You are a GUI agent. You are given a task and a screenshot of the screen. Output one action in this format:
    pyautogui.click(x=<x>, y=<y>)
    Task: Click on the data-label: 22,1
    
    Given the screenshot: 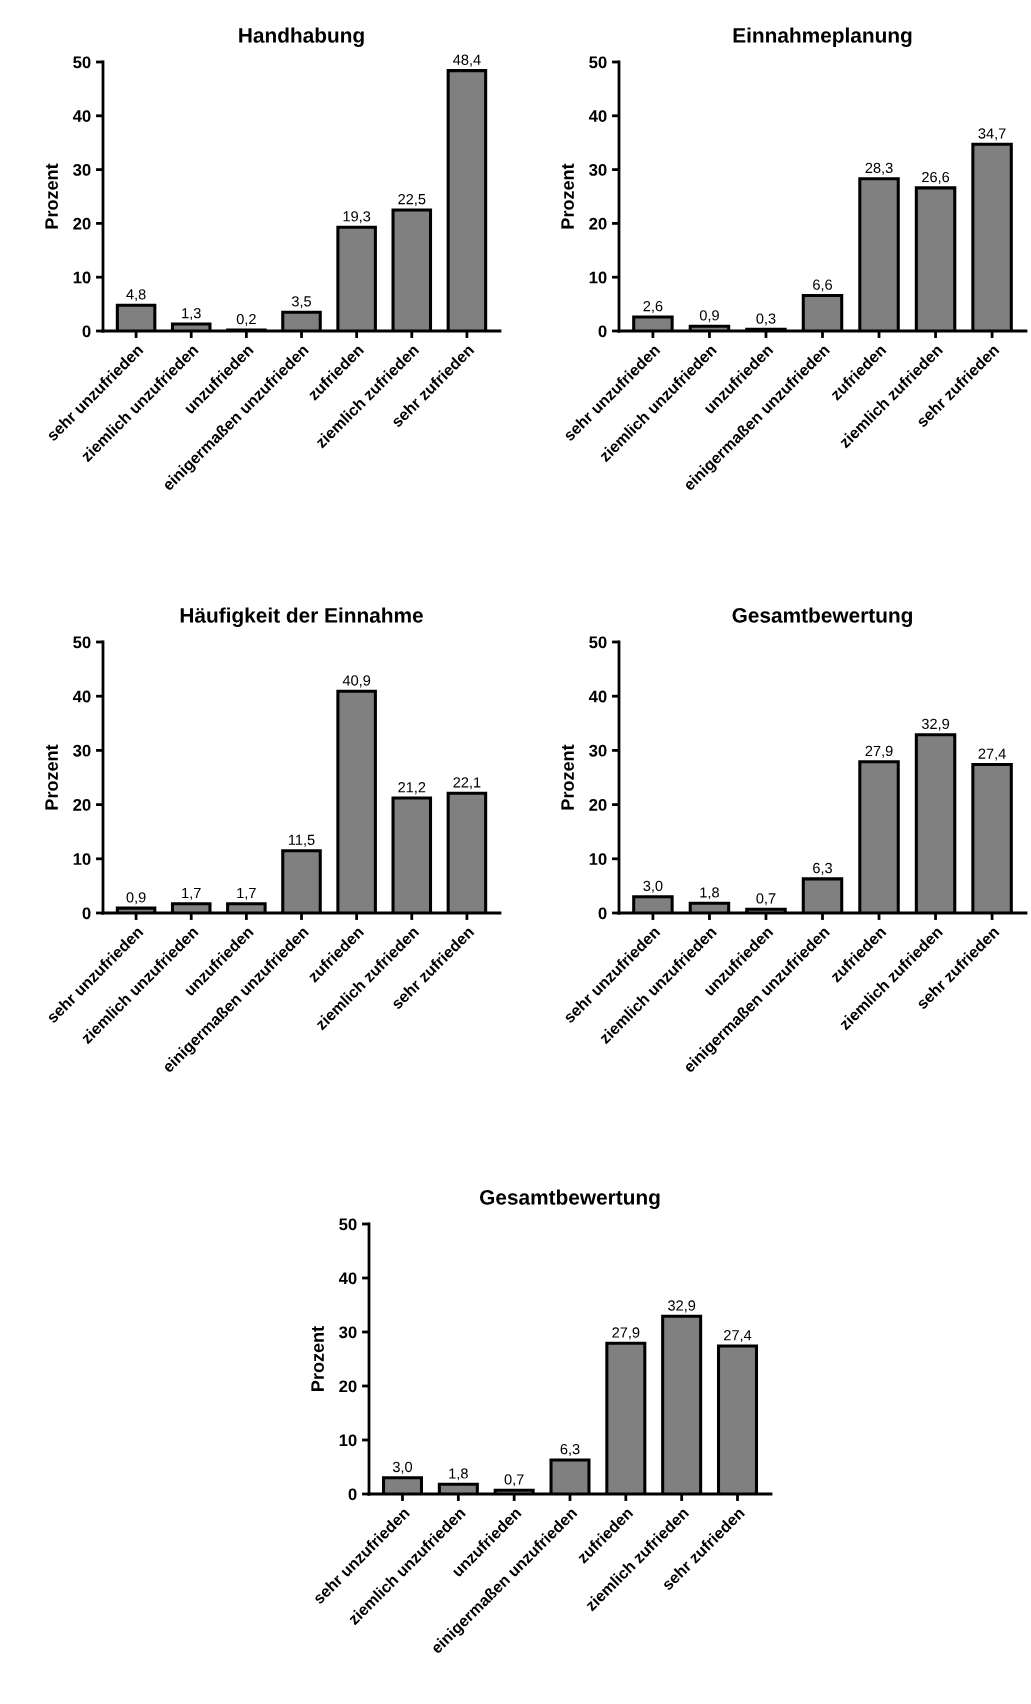 What is the action you would take?
    pyautogui.click(x=467, y=783)
    